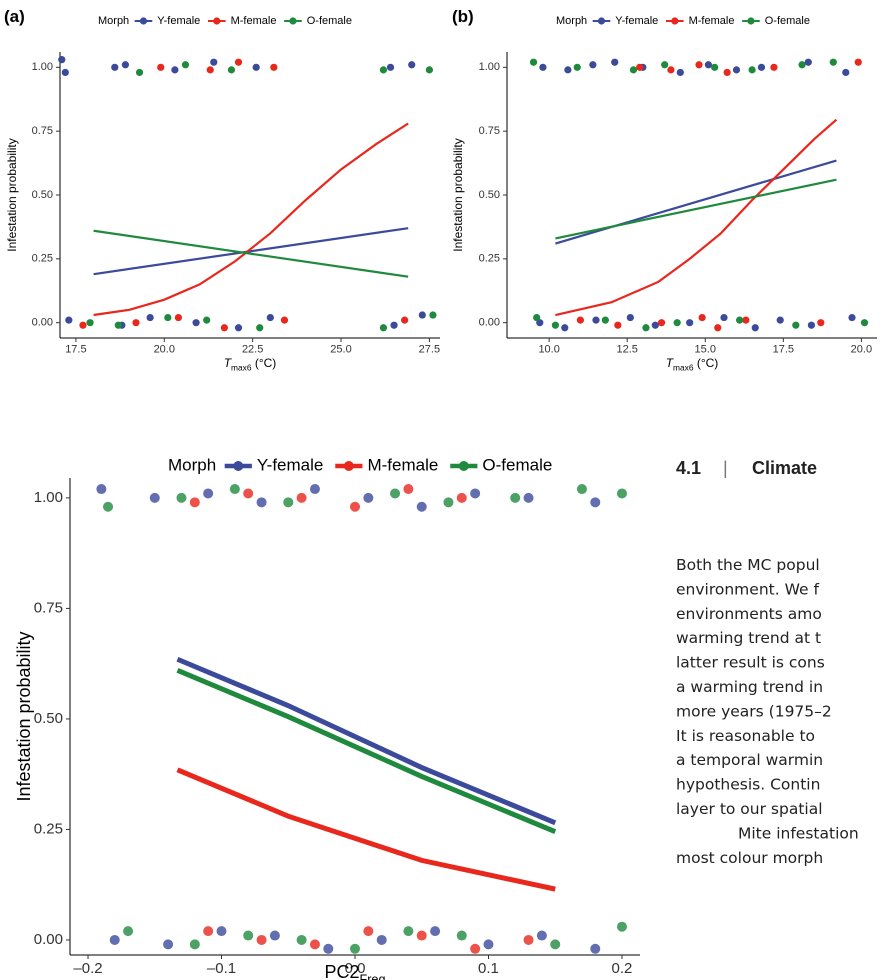  I want to click on x-tick-label: 20.0, so click(164, 349).